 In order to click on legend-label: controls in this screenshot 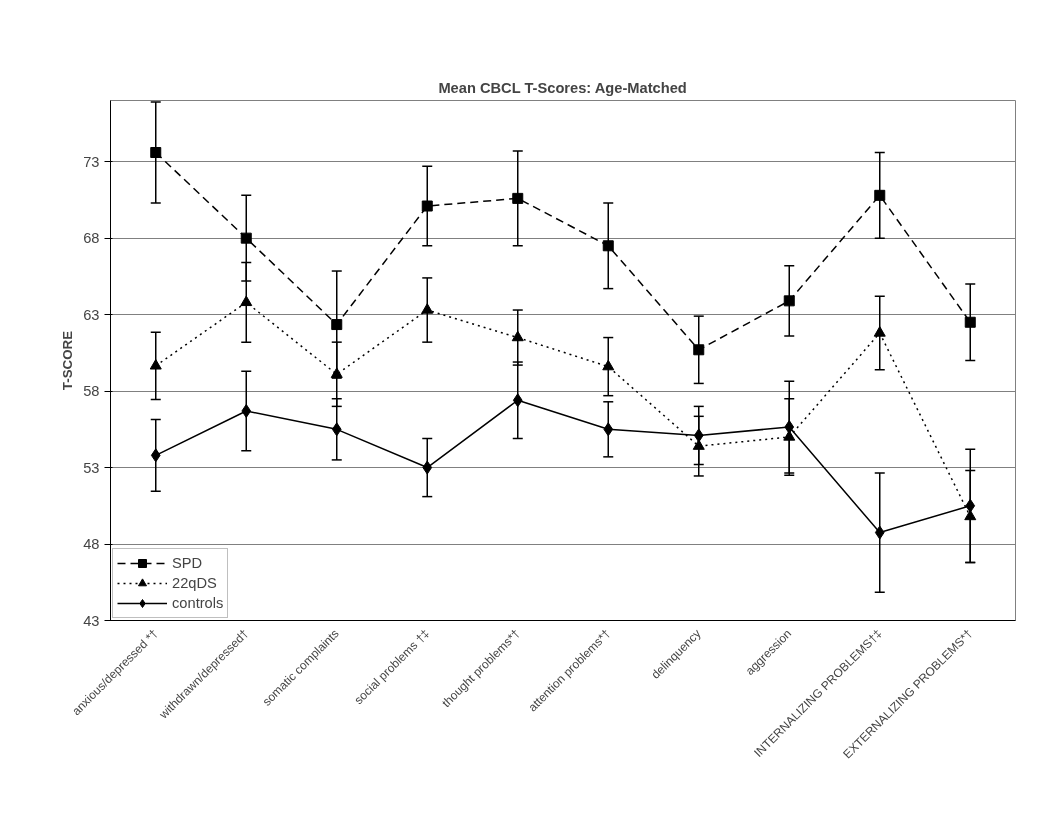, I will do `click(198, 603)`.